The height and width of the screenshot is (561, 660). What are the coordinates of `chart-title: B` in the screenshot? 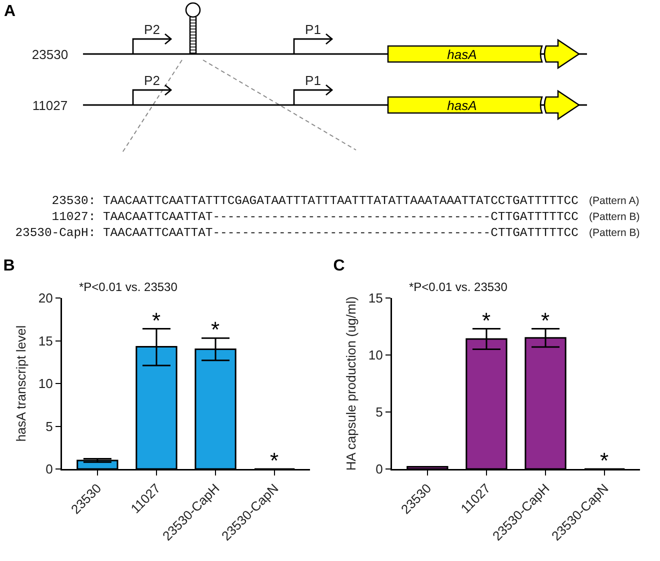 It's located at (9, 266).